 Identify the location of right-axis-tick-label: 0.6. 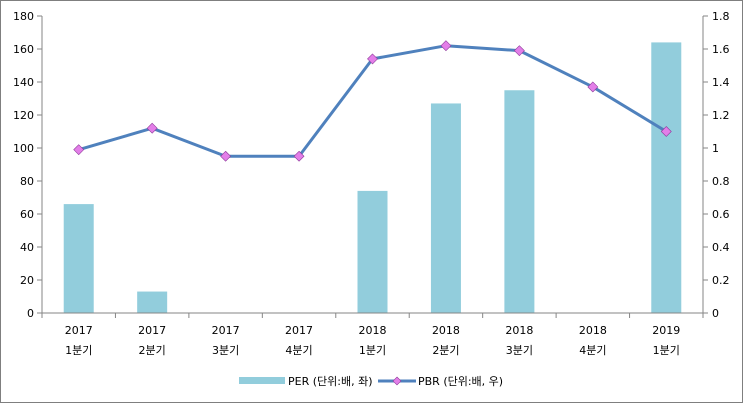
(721, 214).